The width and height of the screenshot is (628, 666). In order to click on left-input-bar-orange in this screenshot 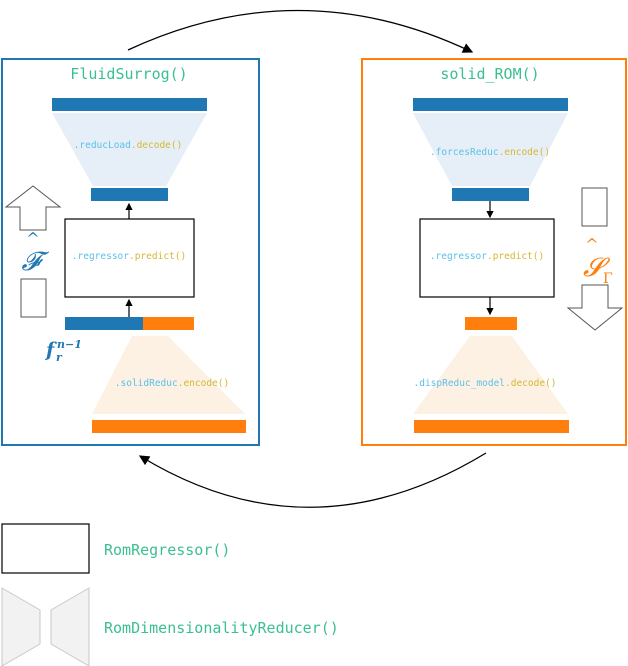, I will do `click(168, 323)`.